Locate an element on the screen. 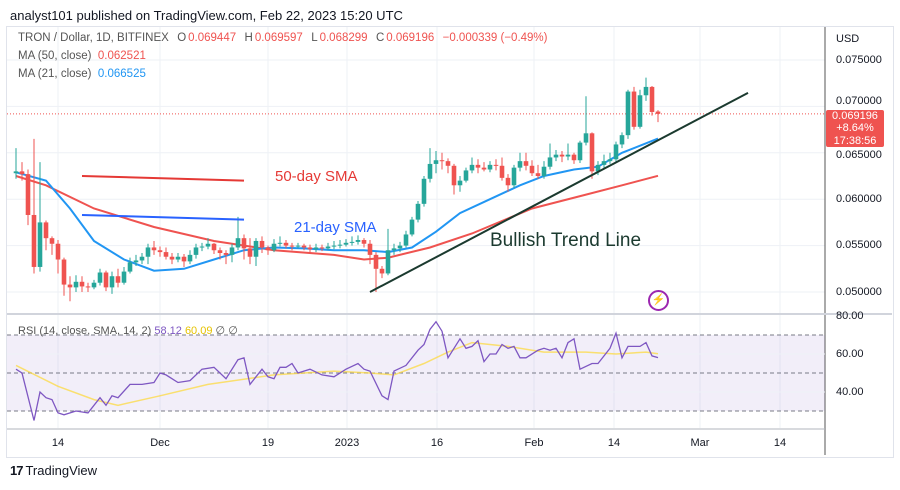 The image size is (900, 490). rsi-line is located at coordinates (337, 370).